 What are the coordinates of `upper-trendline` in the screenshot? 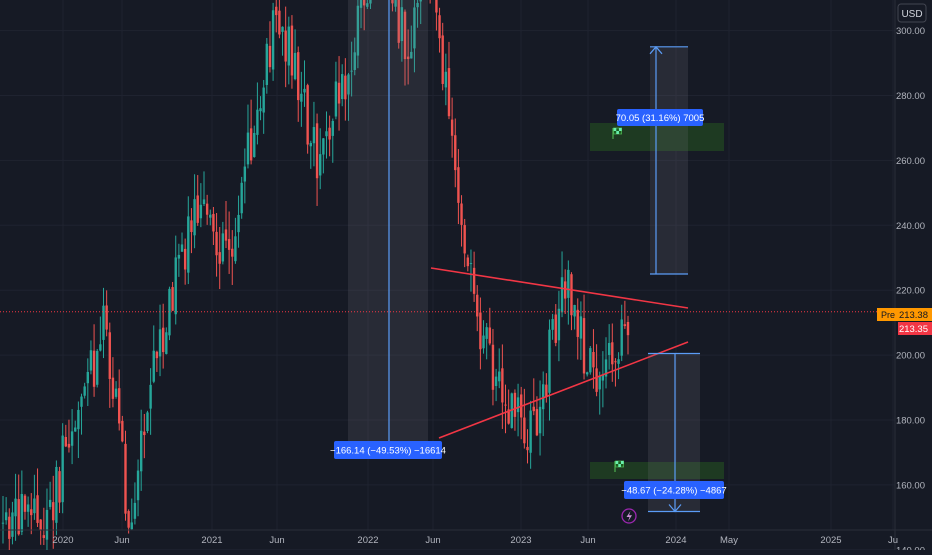 It's located at (559, 288).